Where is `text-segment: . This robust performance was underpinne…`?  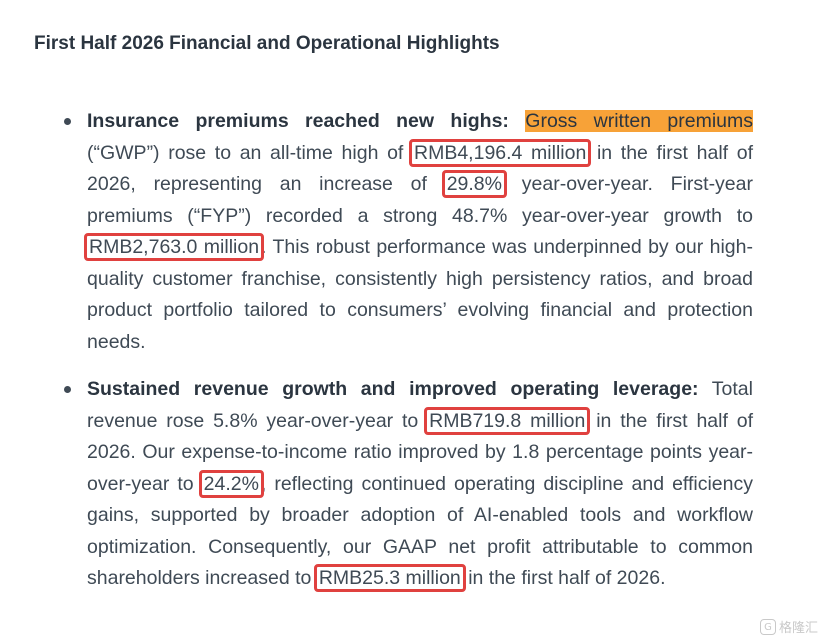
text-segment: . This robust performance was underpinne… is located at coordinates (420, 294).